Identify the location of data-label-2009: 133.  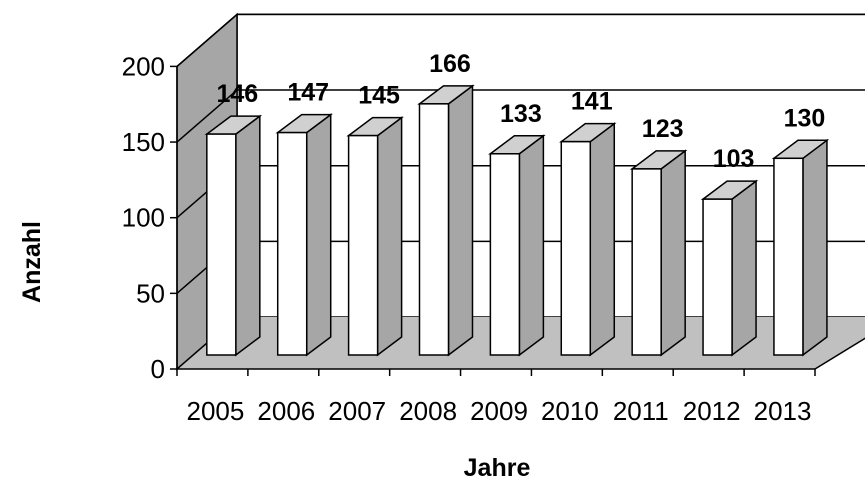
(521, 114).